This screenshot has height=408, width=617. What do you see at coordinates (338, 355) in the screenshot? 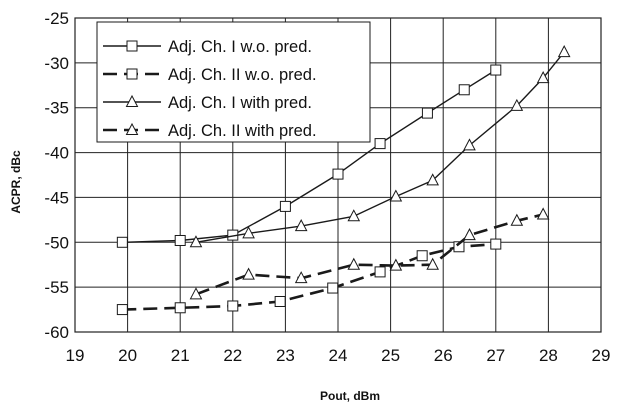
I see `x-tick-label: 24` at bounding box center [338, 355].